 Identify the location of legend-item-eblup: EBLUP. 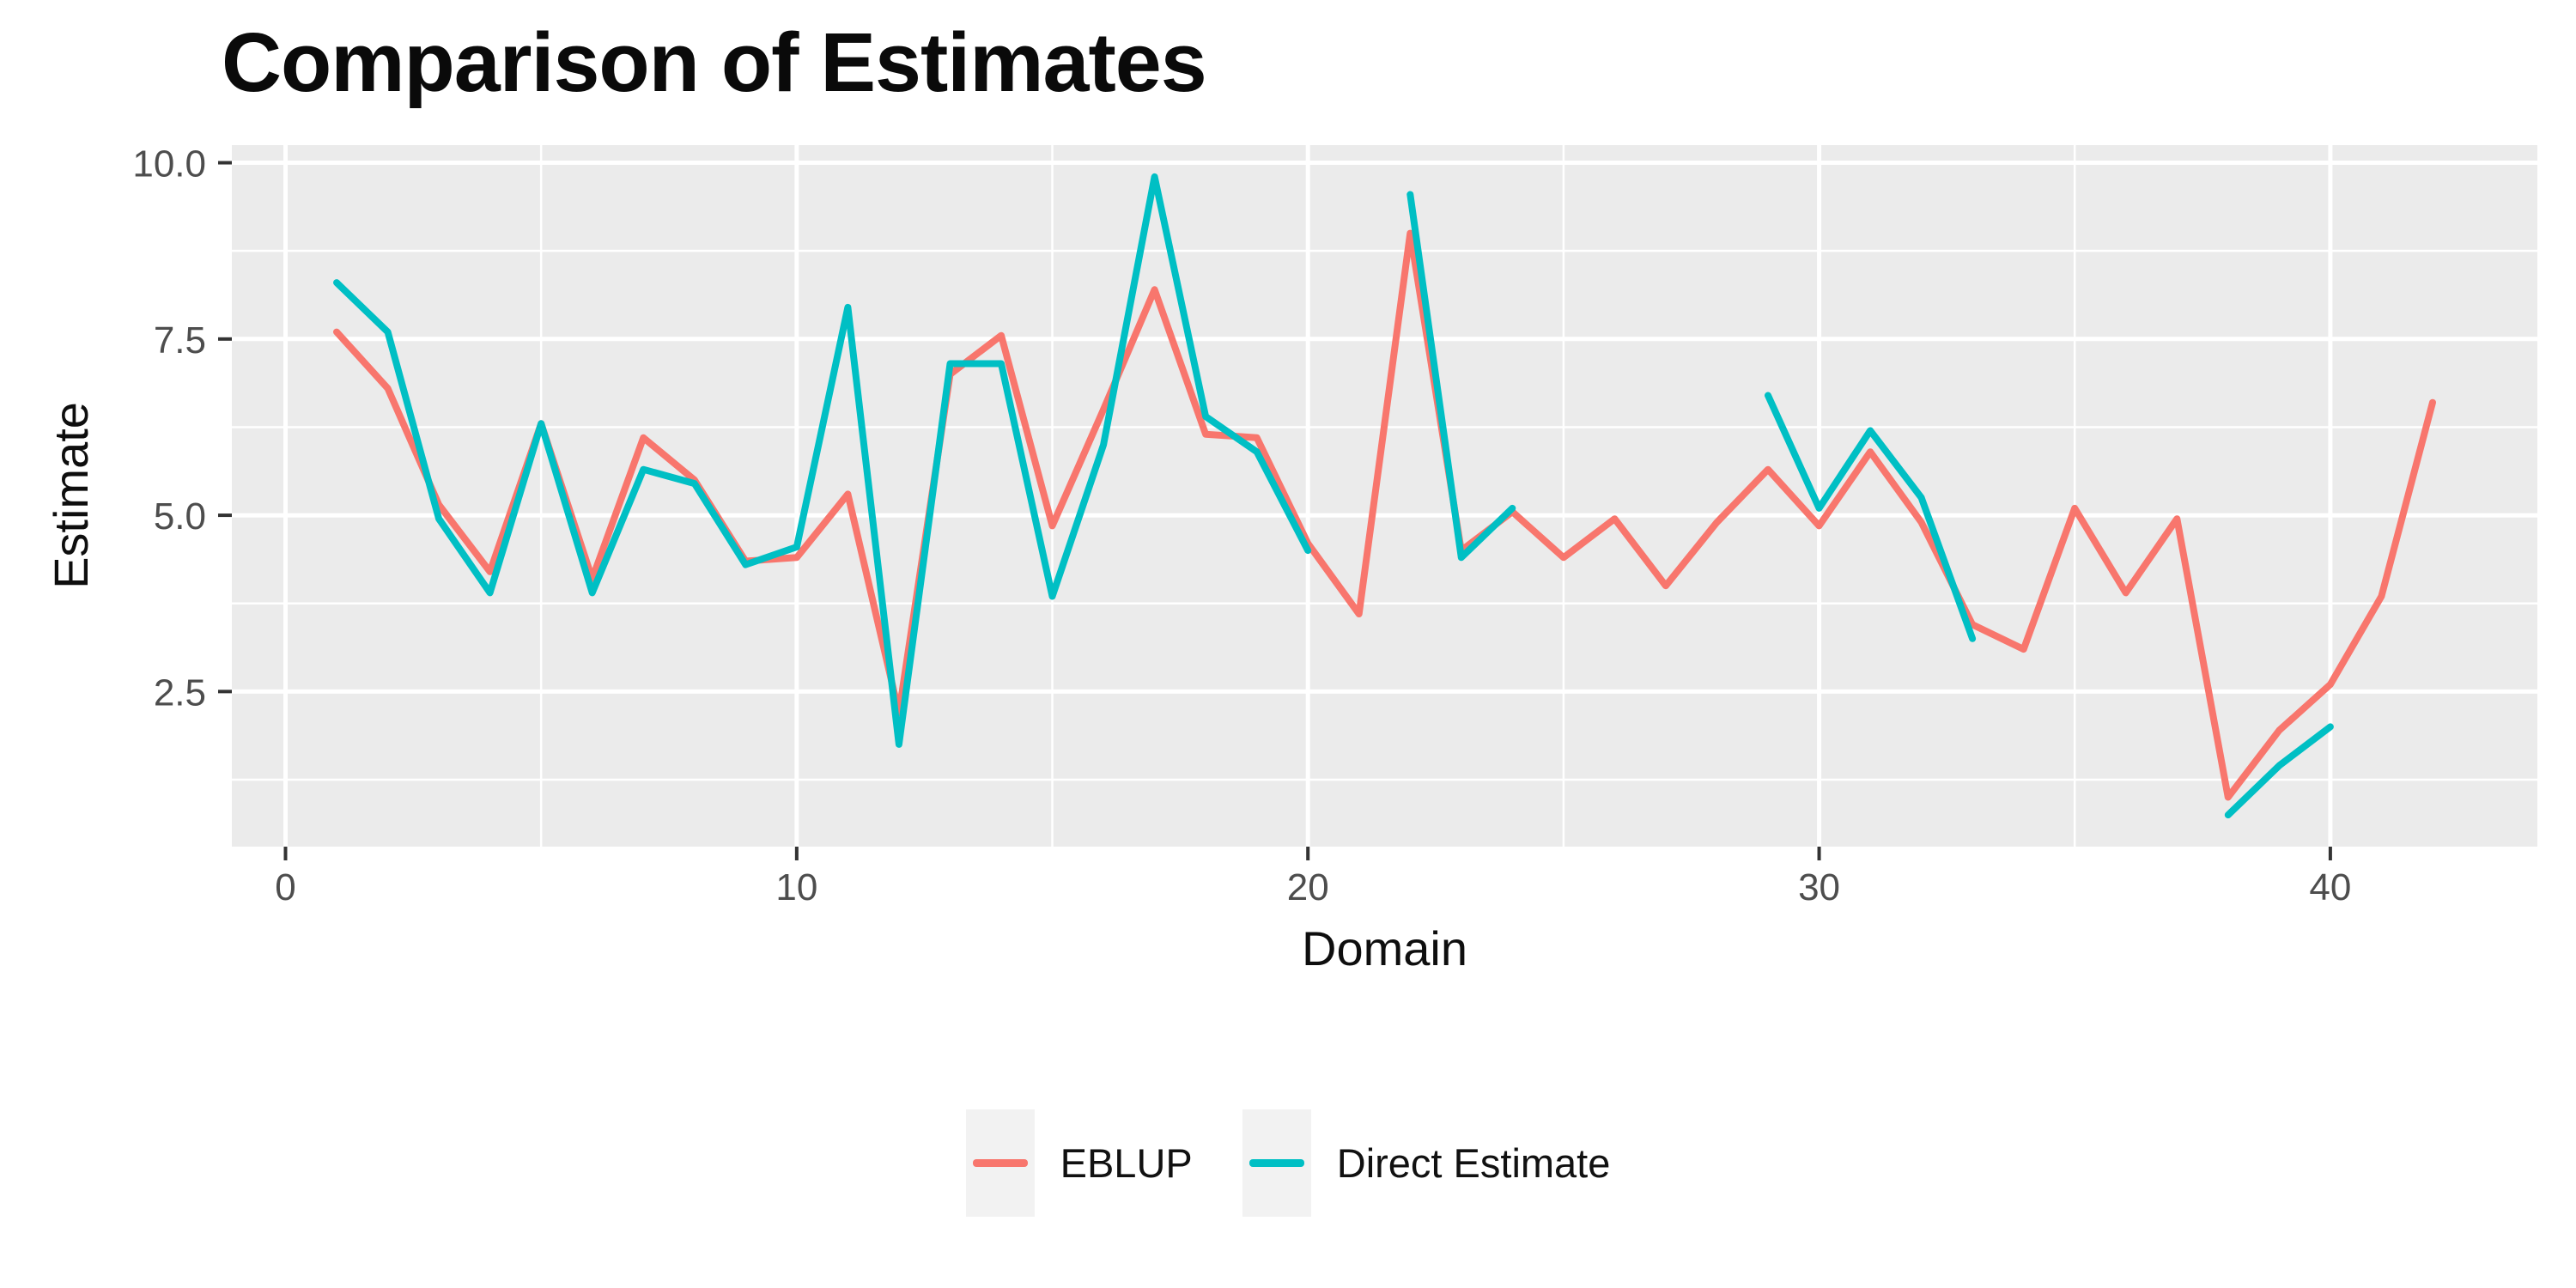
(1079, 1163).